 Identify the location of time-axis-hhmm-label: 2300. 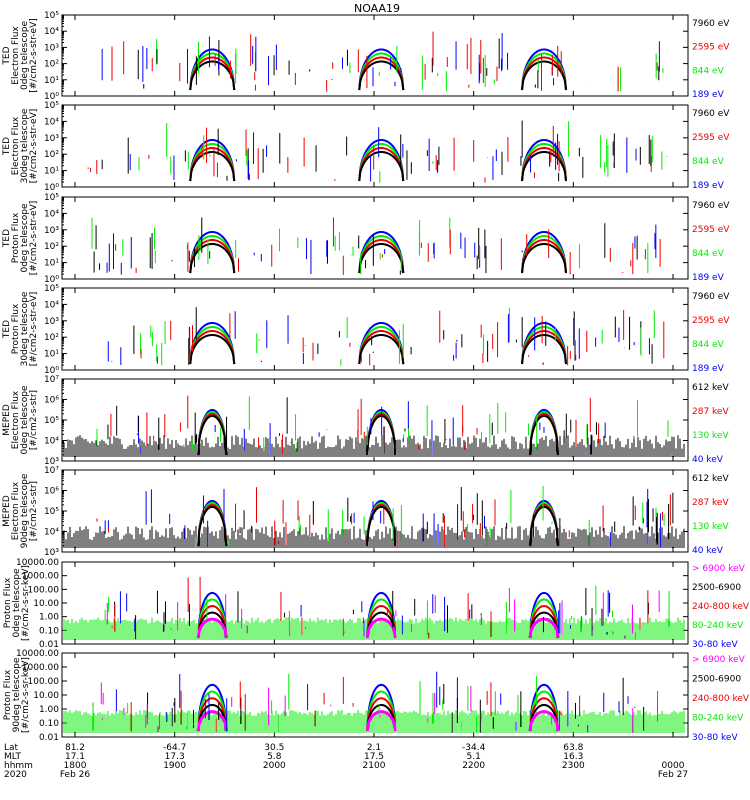
(573, 766).